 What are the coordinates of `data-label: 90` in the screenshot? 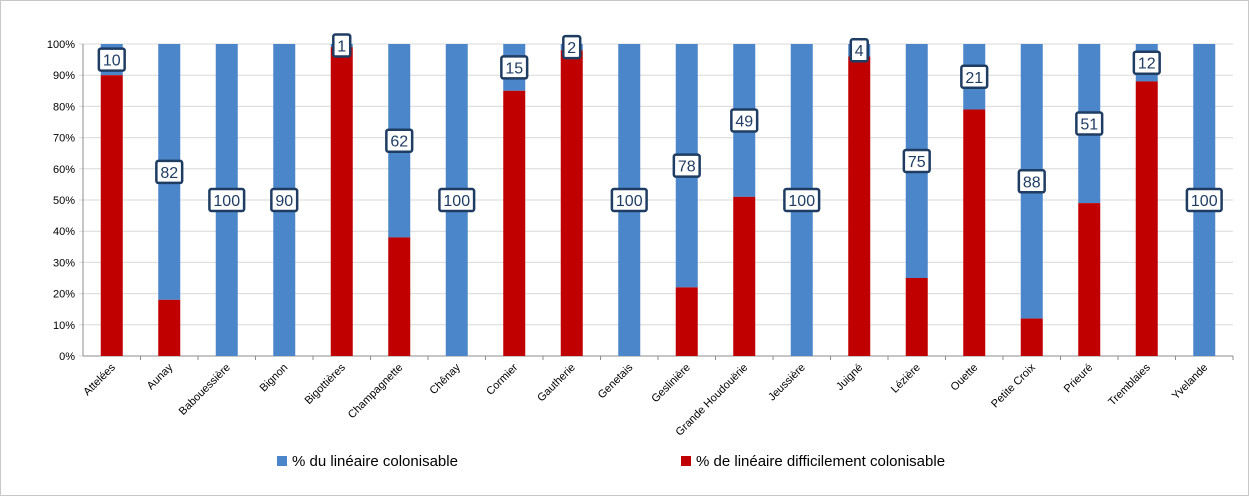 It's located at (284, 201).